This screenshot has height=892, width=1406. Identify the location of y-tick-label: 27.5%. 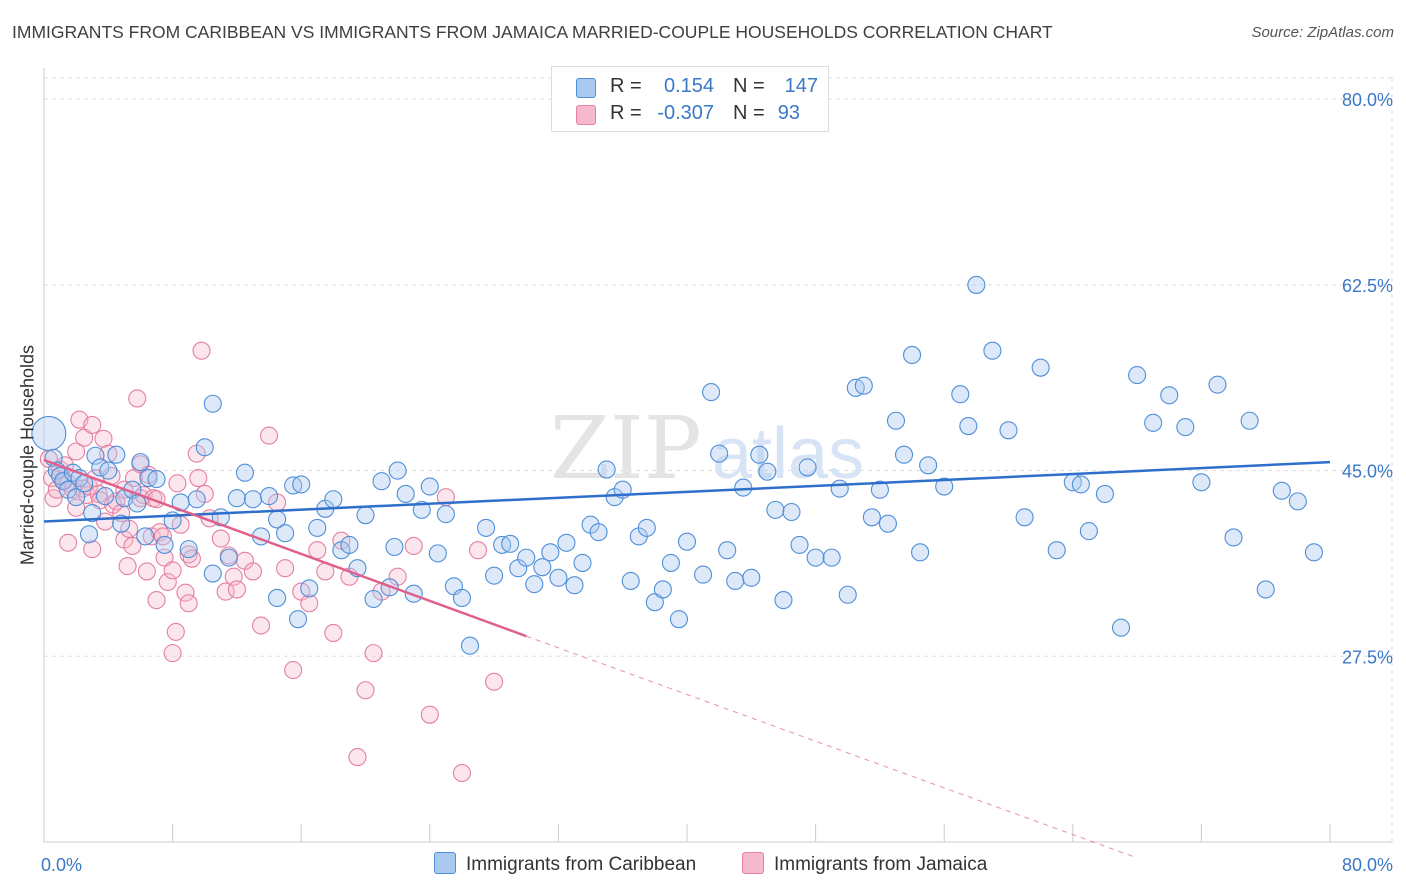
(1367, 657).